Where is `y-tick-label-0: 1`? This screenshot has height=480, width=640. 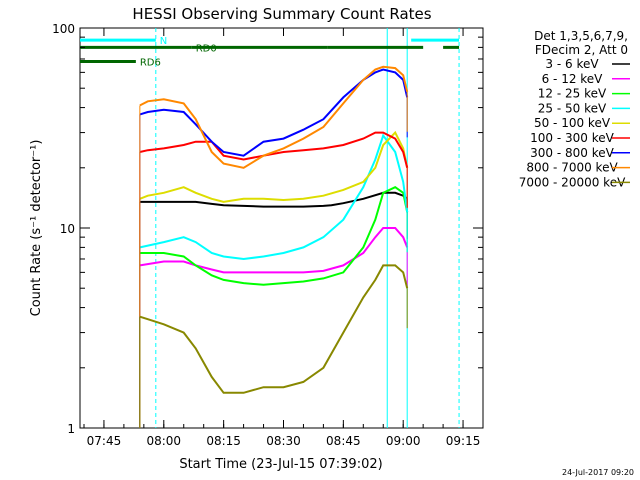 y-tick-label-0: 1 is located at coordinates (71, 429).